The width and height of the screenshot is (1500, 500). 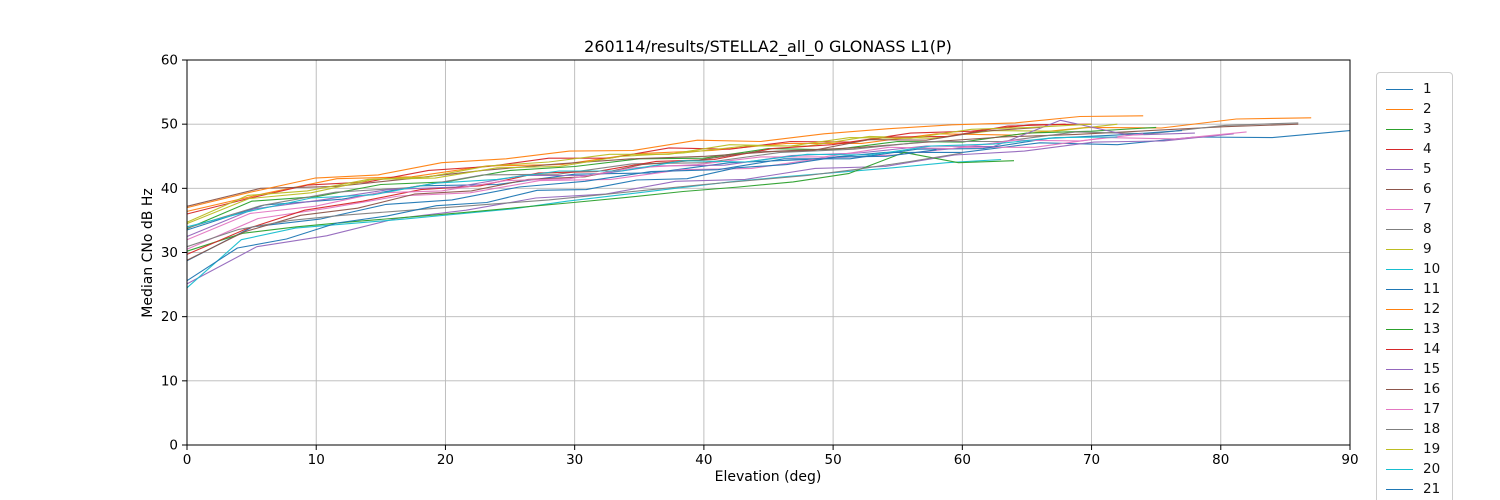 What do you see at coordinates (1427, 109) in the screenshot?
I see `legend-label: 2` at bounding box center [1427, 109].